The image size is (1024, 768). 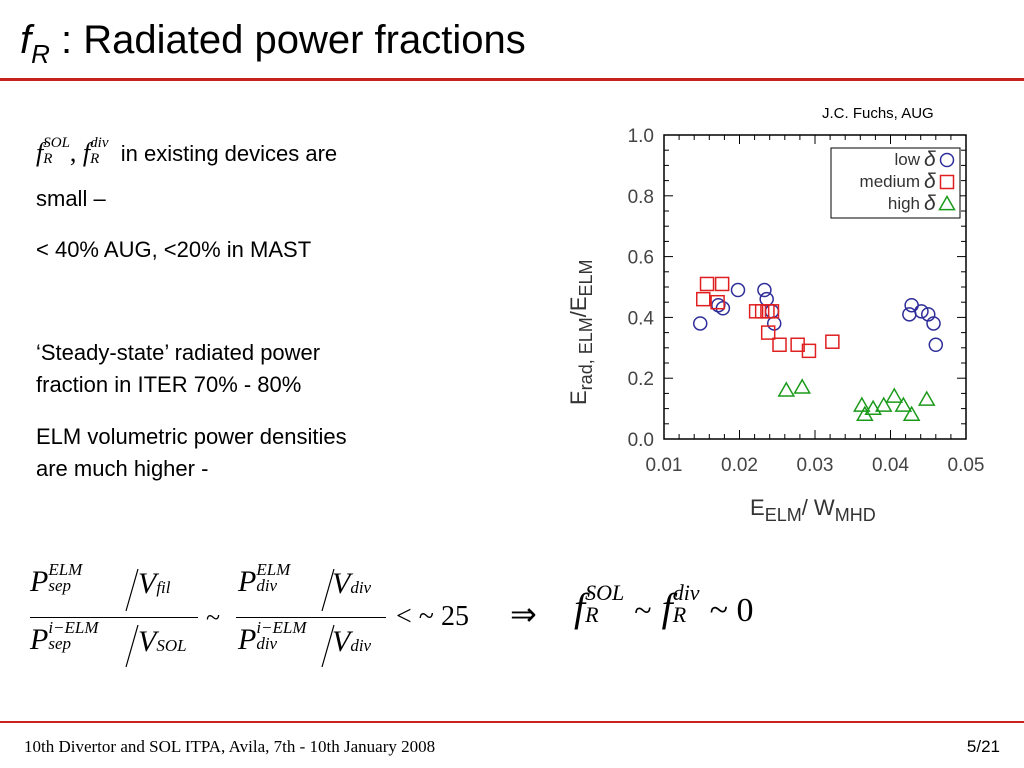 What do you see at coordinates (264, 579) in the screenshot?
I see `numerator-div: P ELM div` at bounding box center [264, 579].